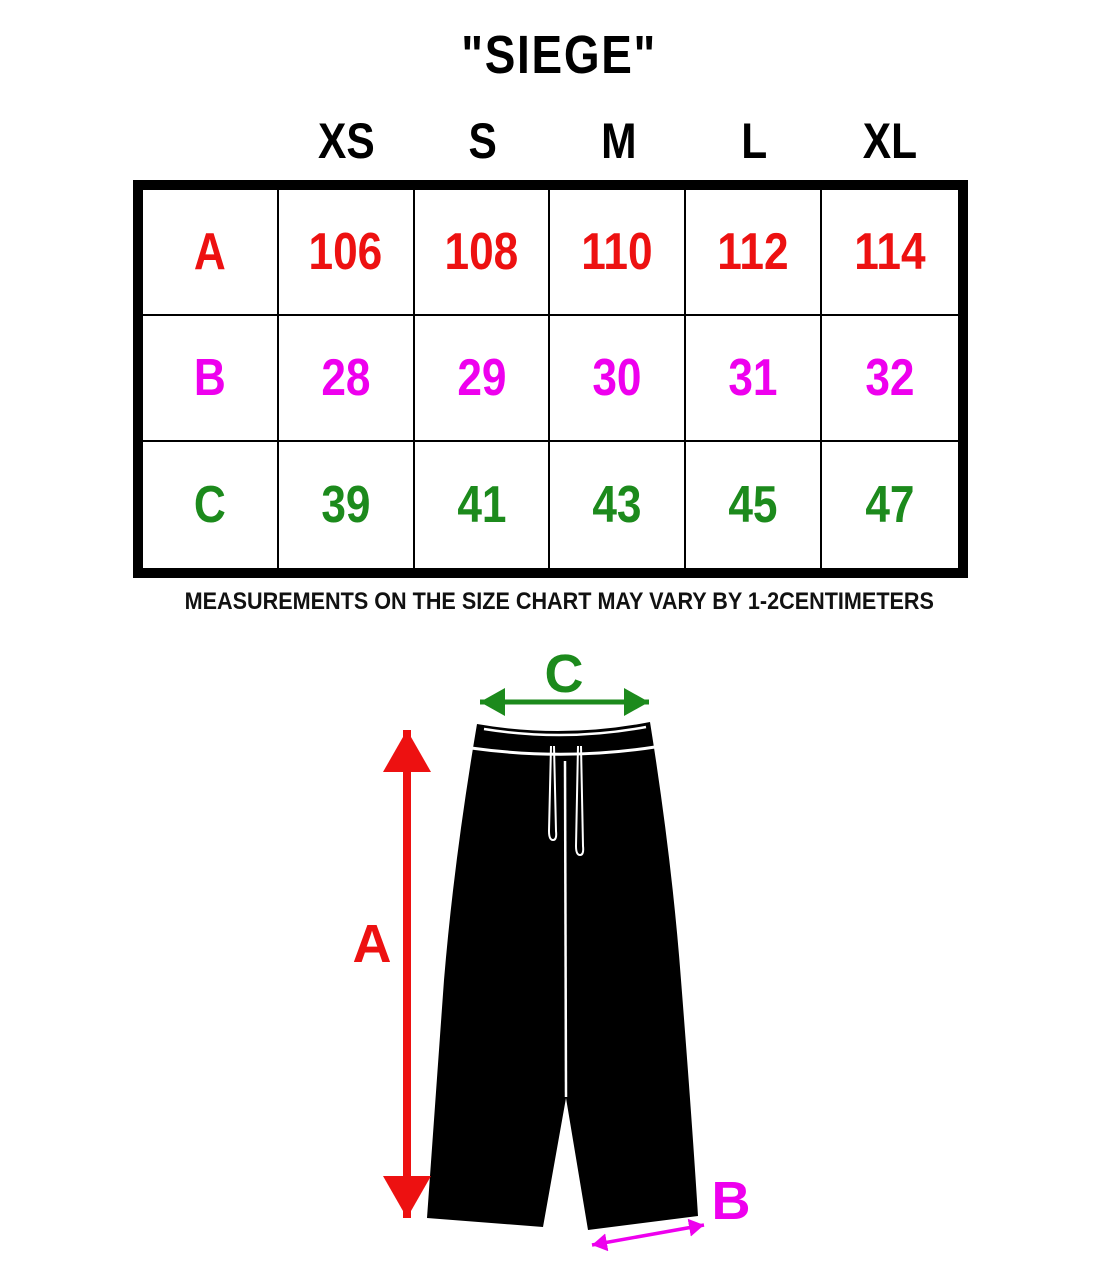 The width and height of the screenshot is (1118, 1280). I want to click on row-label-b: B, so click(211, 379).